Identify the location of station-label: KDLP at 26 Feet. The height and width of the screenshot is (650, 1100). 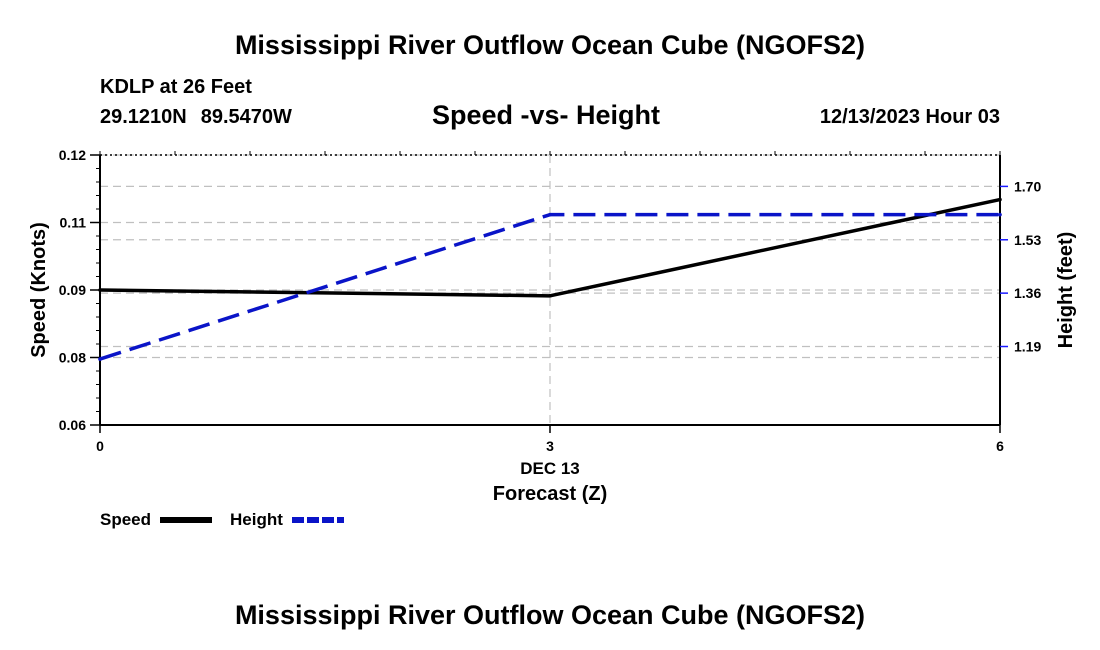
(176, 87).